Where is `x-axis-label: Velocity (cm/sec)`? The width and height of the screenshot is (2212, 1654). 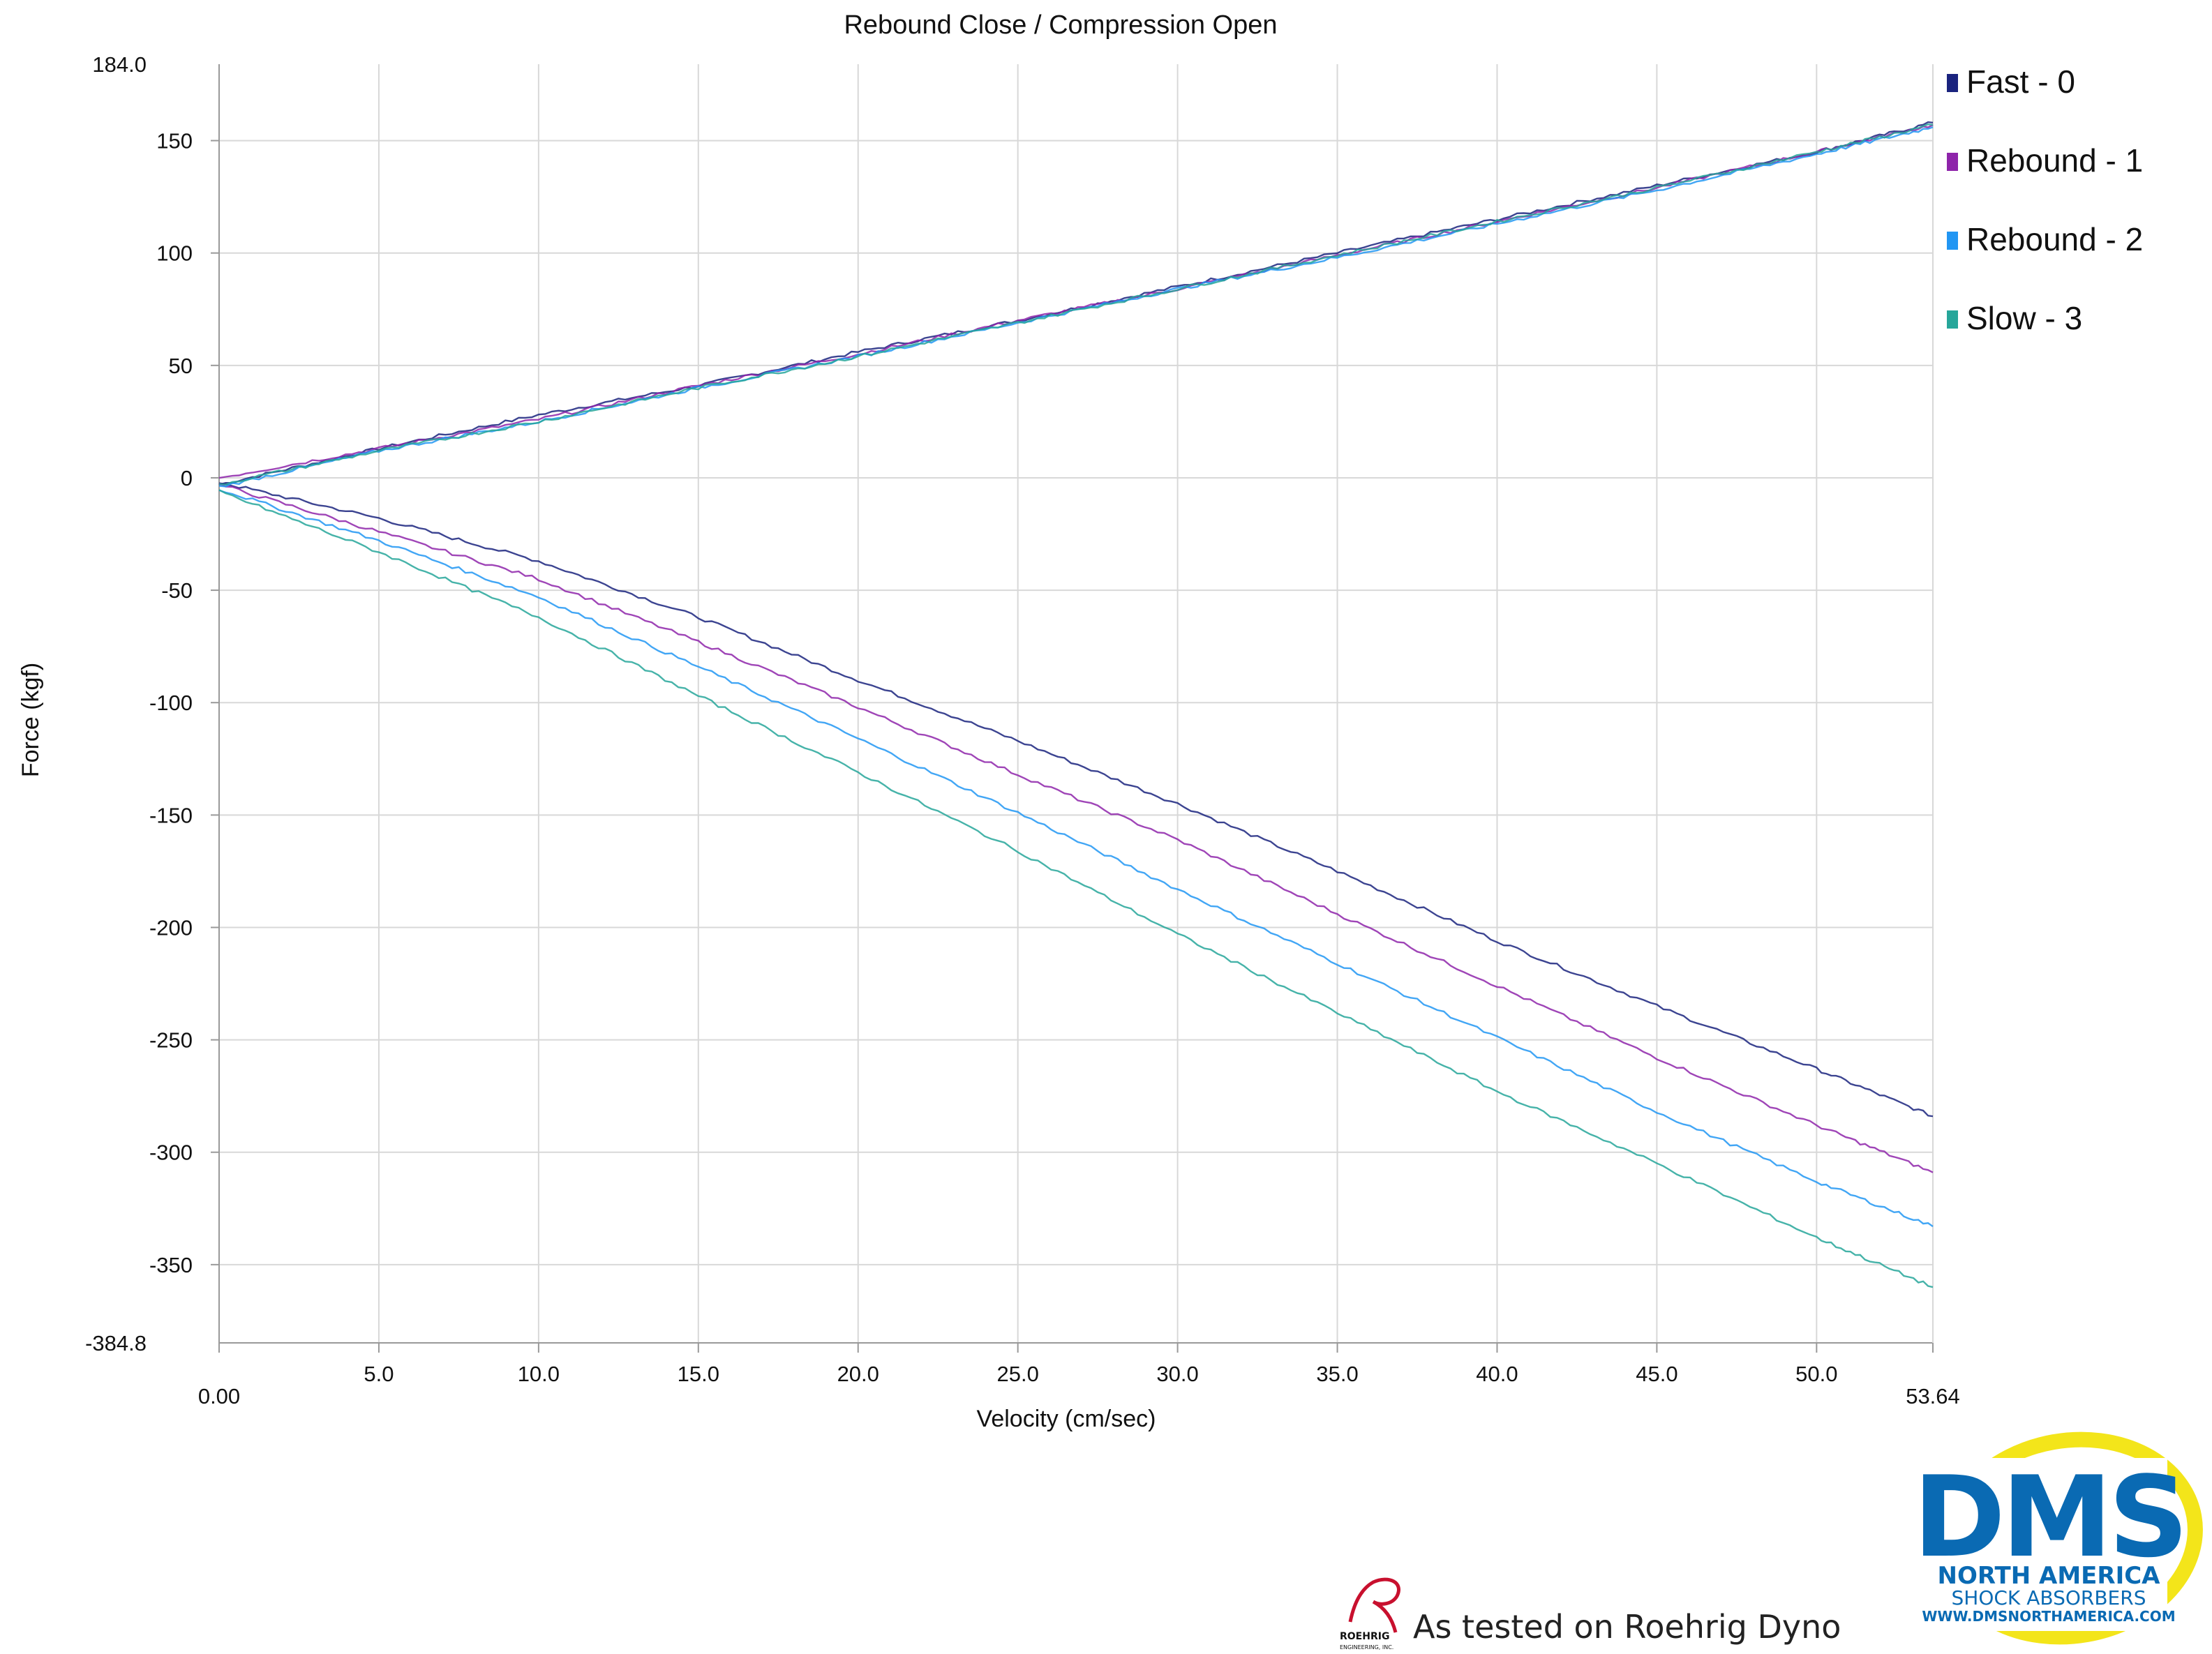
x-axis-label: Velocity (cm/sec) is located at coordinates (1066, 1419).